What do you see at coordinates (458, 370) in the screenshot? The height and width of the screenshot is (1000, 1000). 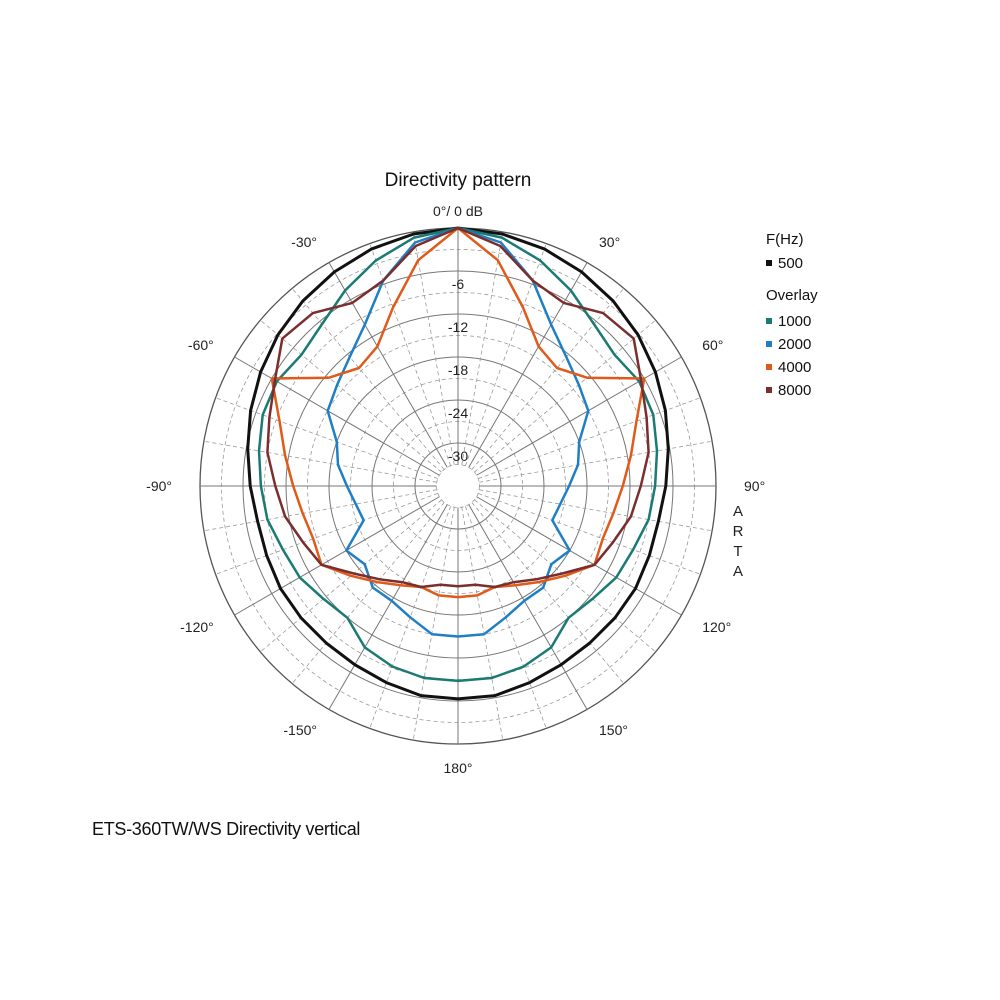 I see `ring-label: -18` at bounding box center [458, 370].